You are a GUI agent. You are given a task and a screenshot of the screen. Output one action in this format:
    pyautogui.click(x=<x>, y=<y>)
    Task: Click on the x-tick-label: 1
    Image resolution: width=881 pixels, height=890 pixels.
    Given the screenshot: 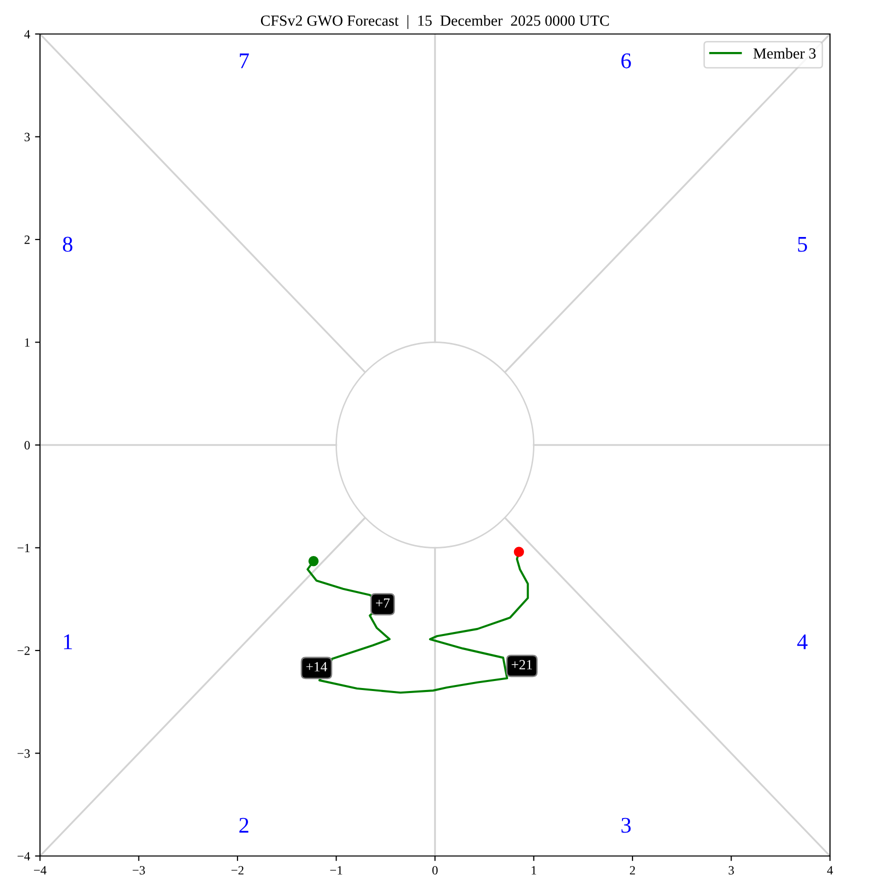 What is the action you would take?
    pyautogui.click(x=534, y=870)
    